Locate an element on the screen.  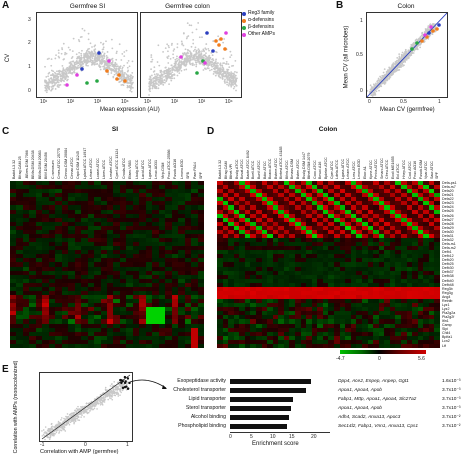
panel-b-letter: B is located at coordinates (340, 5).